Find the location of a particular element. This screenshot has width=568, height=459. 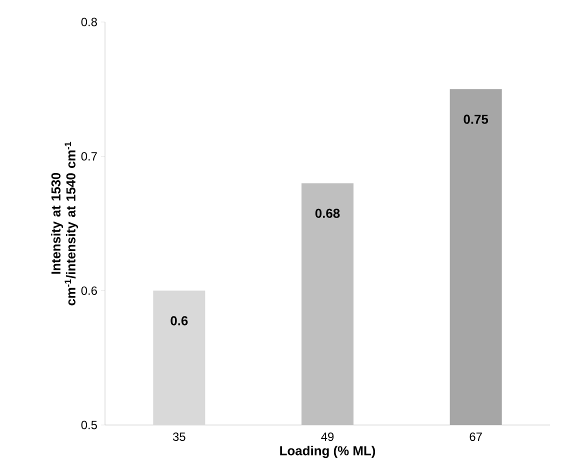

y-tick-label: 0.7 is located at coordinates (89, 156).